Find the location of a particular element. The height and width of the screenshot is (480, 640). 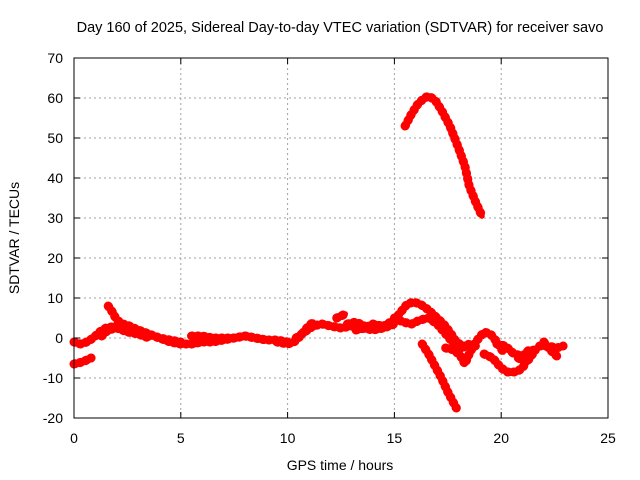

x-tick-label: 10 is located at coordinates (288, 438).